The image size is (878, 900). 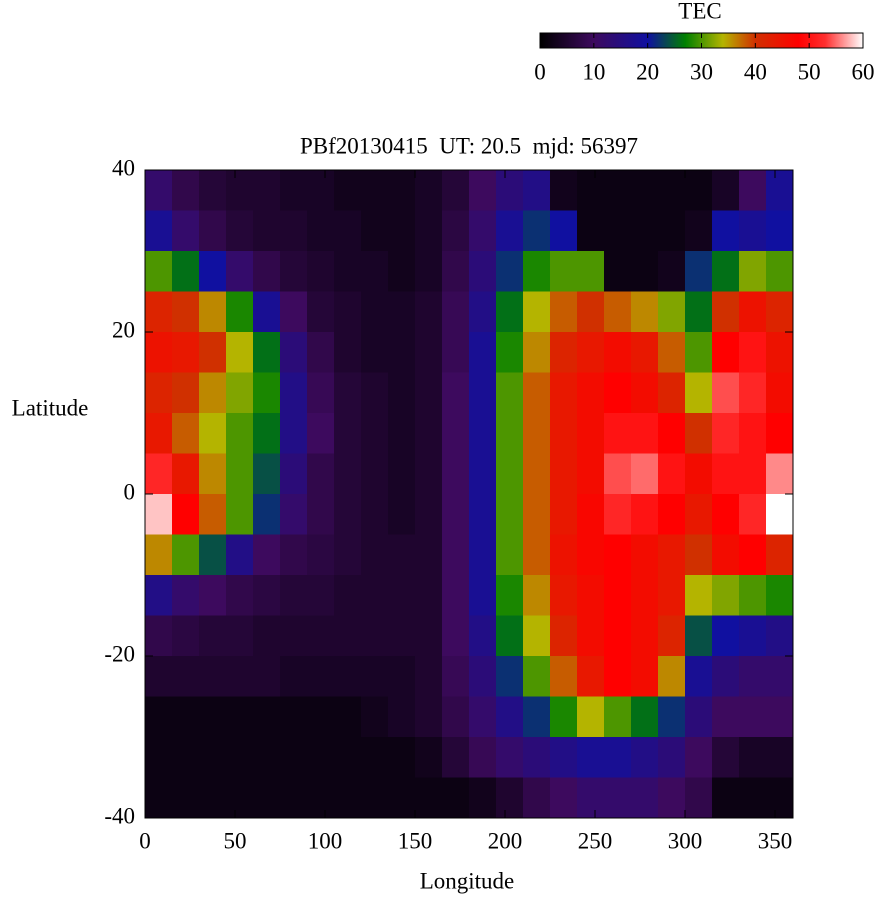 What do you see at coordinates (325, 840) in the screenshot?
I see `x-tick-label: 100` at bounding box center [325, 840].